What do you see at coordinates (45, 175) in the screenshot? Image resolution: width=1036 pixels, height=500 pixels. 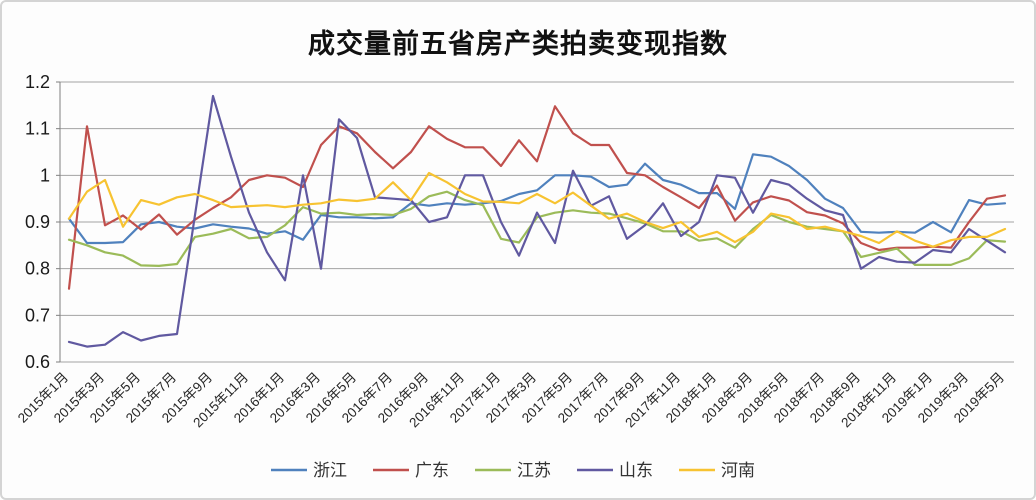 I see `y-axis-label: 1` at bounding box center [45, 175].